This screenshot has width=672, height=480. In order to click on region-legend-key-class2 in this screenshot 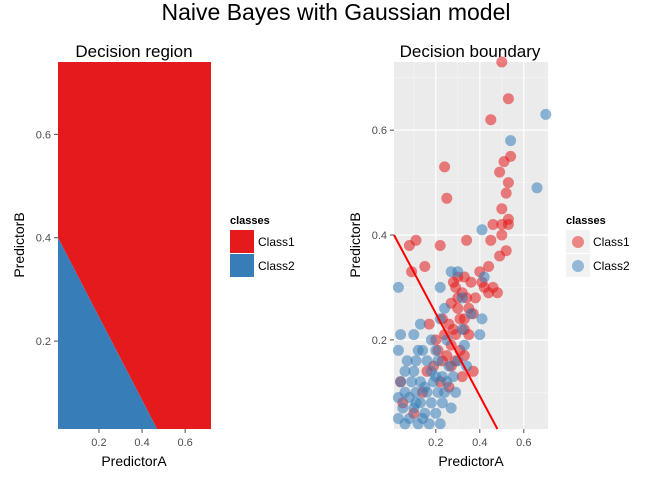, I will do `click(242, 265)`.